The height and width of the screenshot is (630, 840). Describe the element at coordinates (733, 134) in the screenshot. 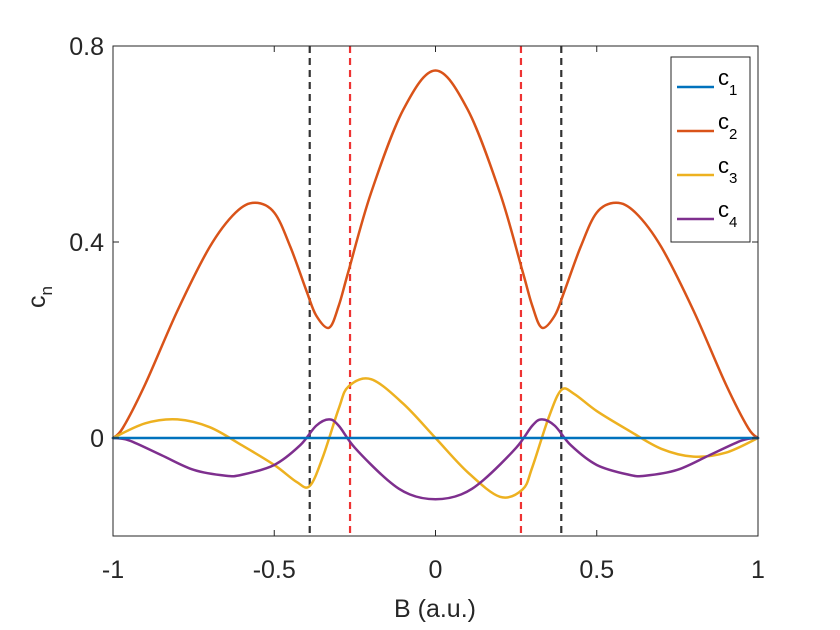

I see `legend-label-sub: 2` at that location.